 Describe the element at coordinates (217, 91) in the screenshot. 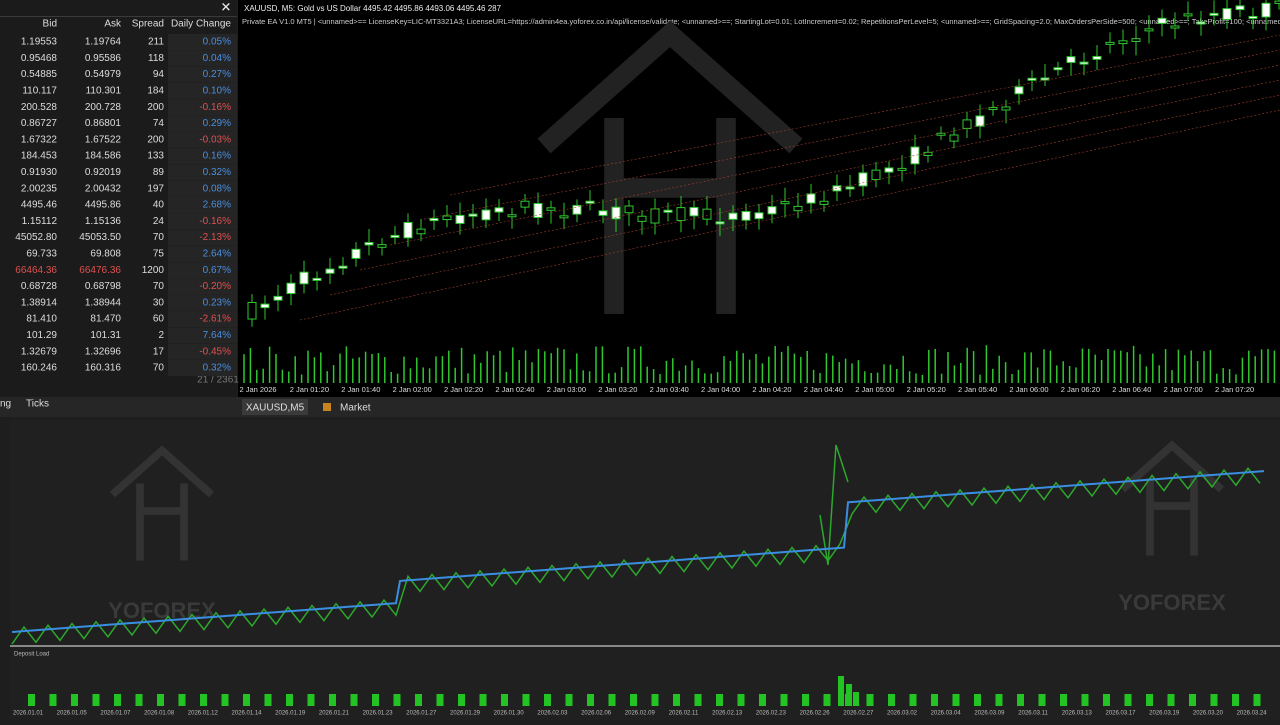

I see `cell: 0.10%` at that location.